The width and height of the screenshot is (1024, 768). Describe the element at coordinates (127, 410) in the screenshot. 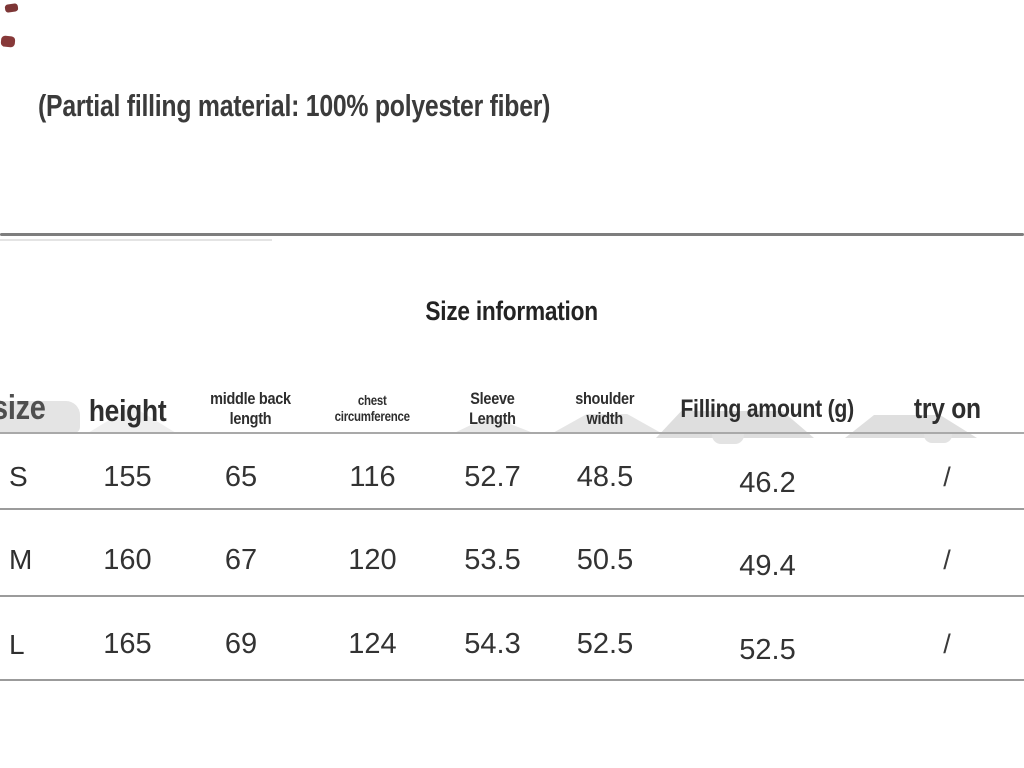

I see `header-height: height` at that location.